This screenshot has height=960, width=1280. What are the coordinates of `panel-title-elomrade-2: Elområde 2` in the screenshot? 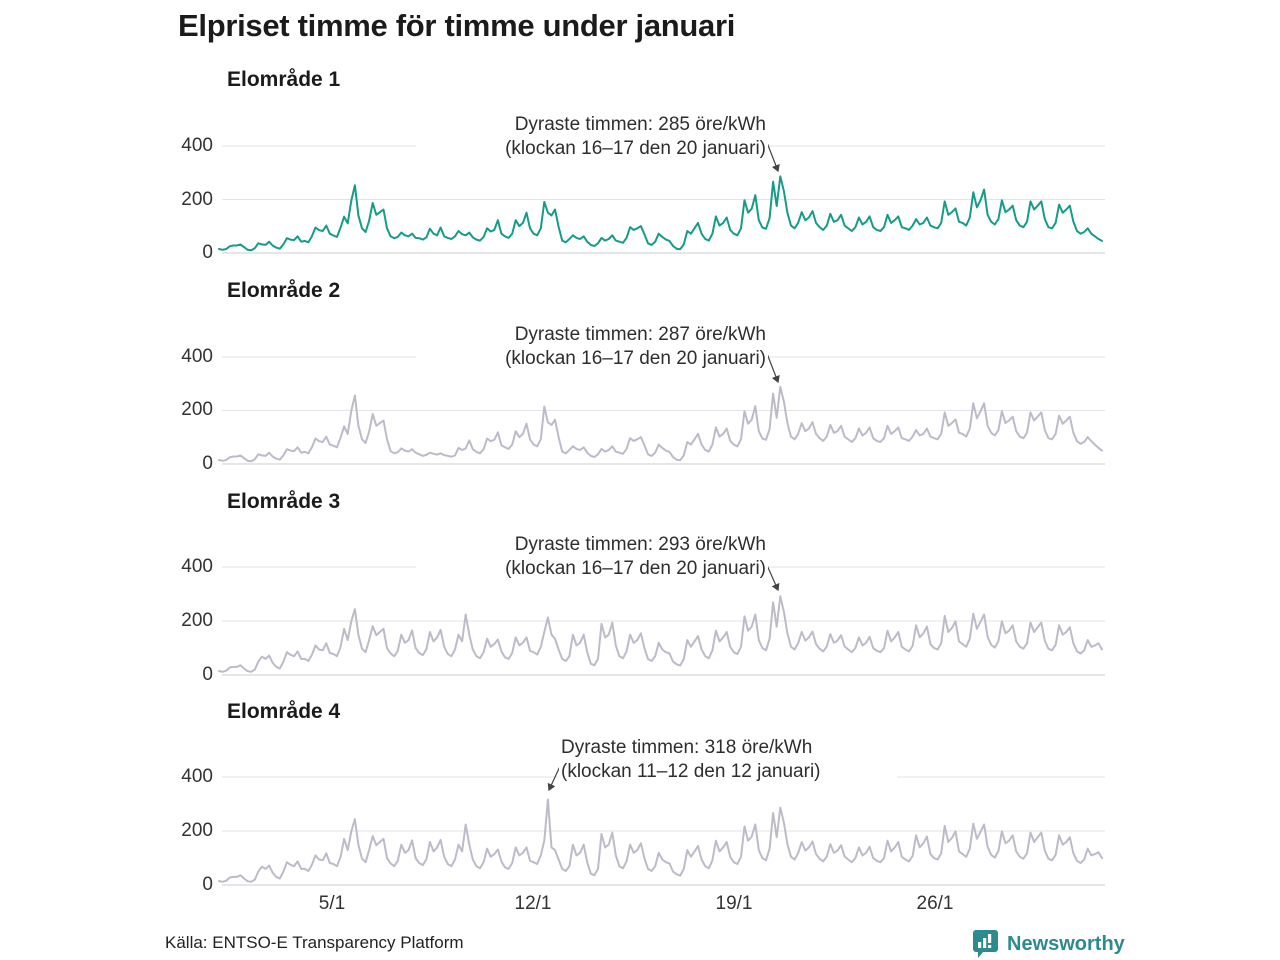 It's located at (284, 290).